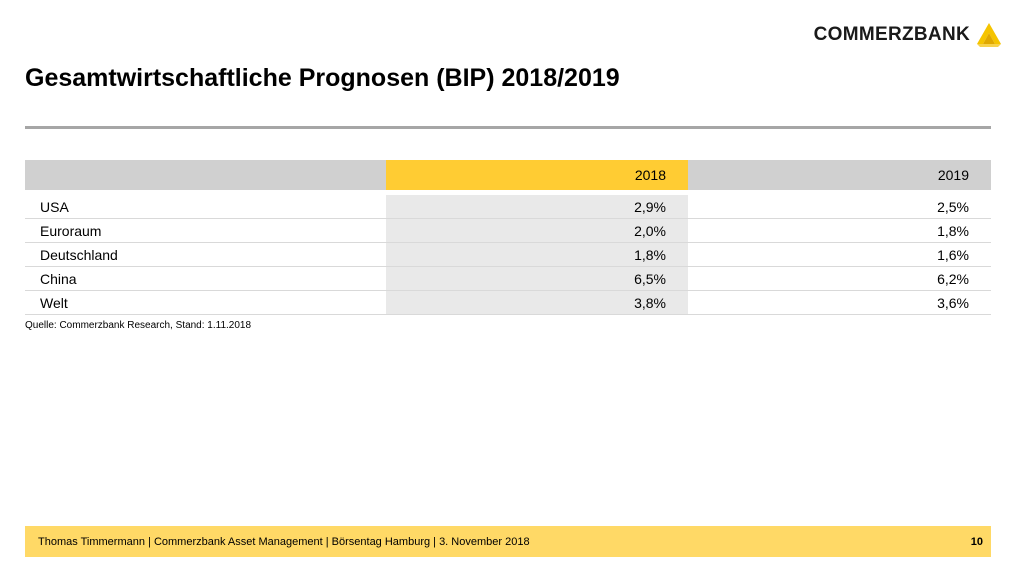 This screenshot has width=1024, height=576. What do you see at coordinates (205, 302) in the screenshot?
I see `row-label: Welt` at bounding box center [205, 302].